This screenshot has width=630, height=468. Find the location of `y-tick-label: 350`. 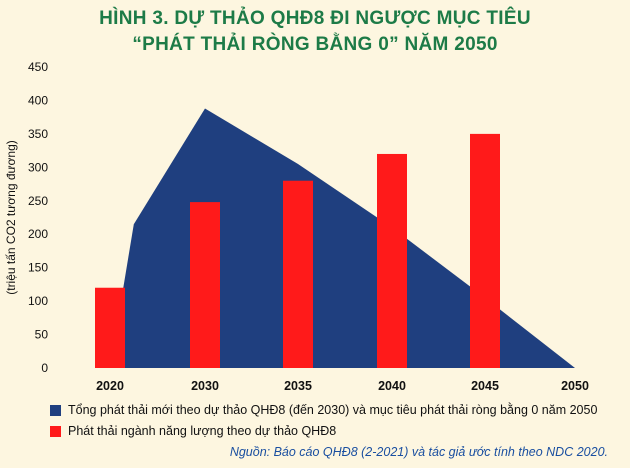

y-tick-label: 350 is located at coordinates (38, 134).